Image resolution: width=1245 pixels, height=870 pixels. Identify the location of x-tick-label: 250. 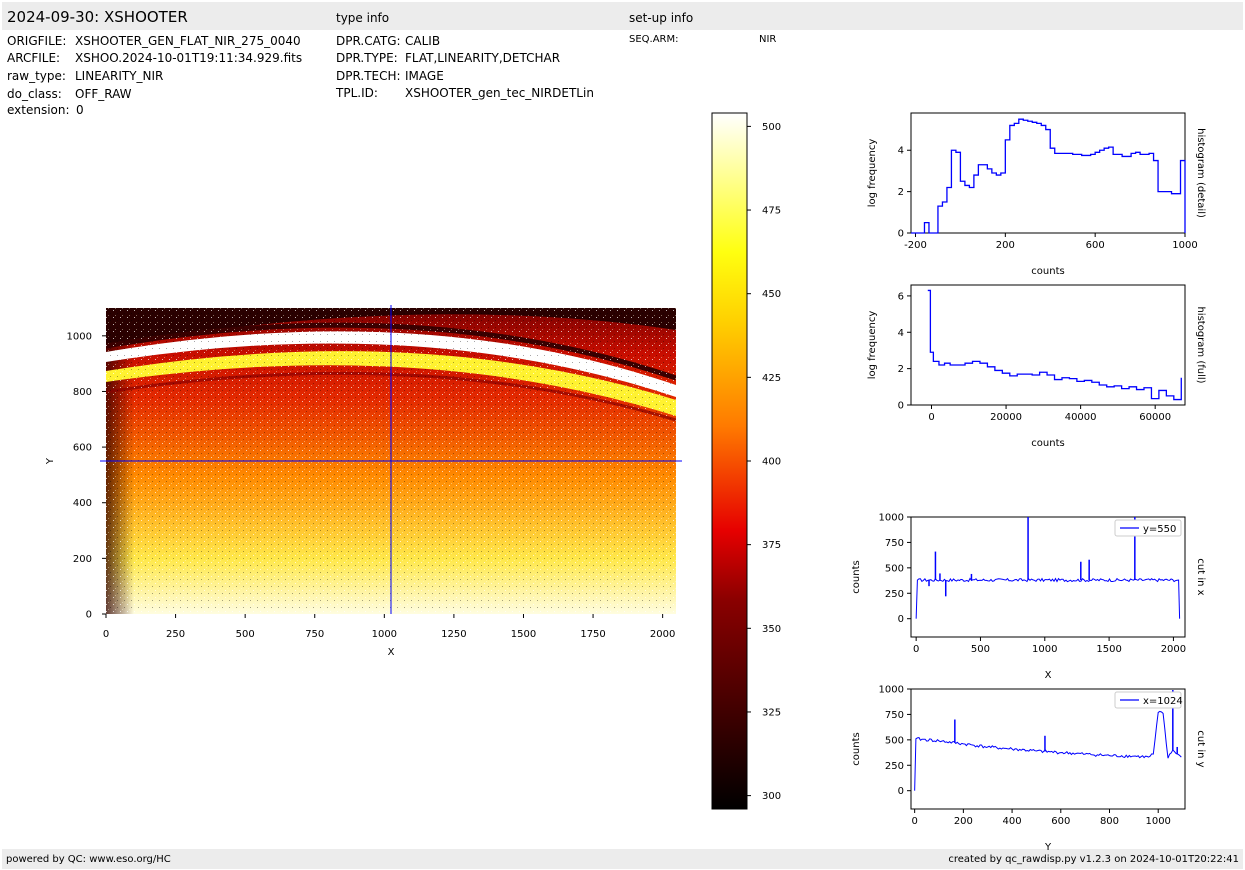
(175, 634).